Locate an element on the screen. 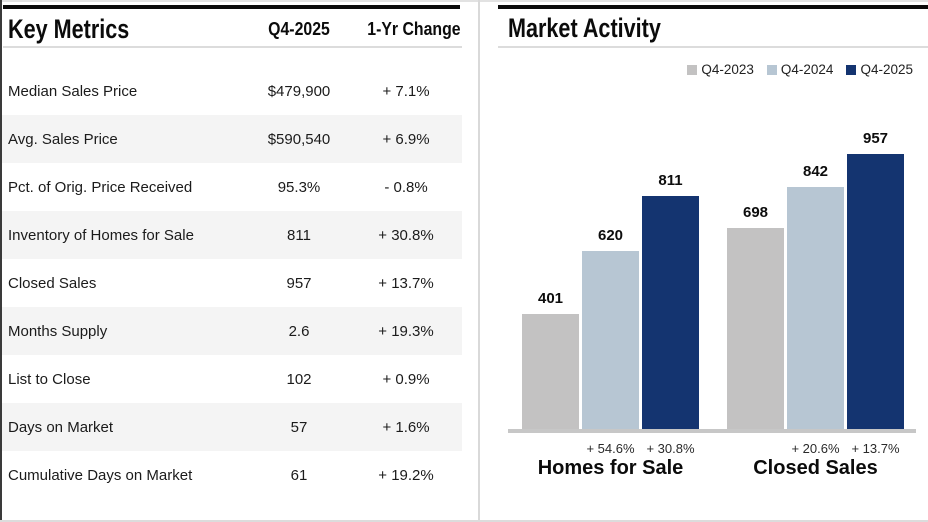 This screenshot has width=928, height=522. bar-group: 698 842 957 is located at coordinates (815, 279).